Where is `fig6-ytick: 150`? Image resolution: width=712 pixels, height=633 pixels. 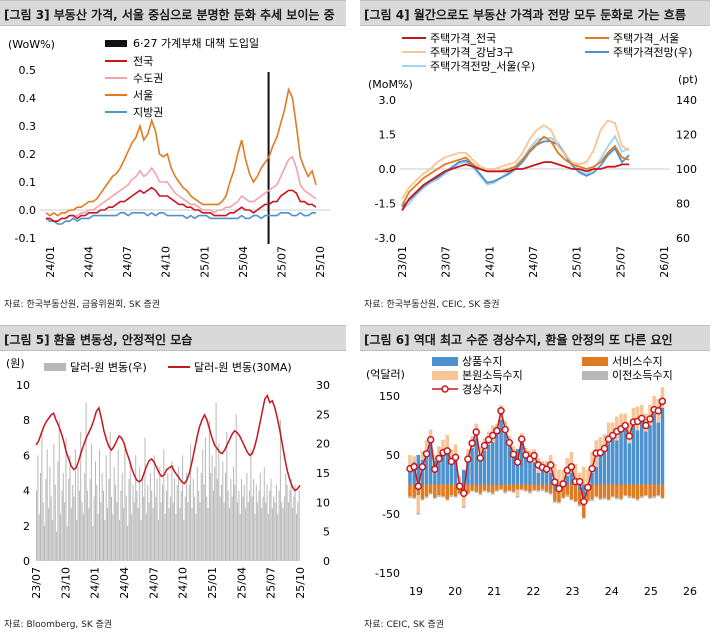 fig6-ytick: 150 is located at coordinates (389, 396).